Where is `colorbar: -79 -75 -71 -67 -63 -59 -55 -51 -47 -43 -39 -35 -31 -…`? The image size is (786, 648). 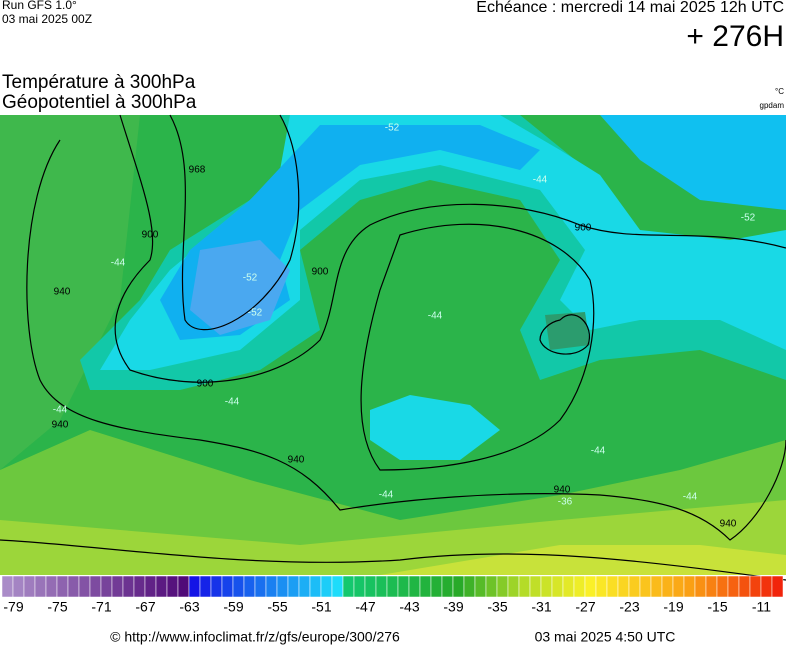
colorbar: -79 -75 -71 -67 -63 -59 -55 -51 -47 -43 -39 -35 -31 -… is located at coordinates (392, 595).